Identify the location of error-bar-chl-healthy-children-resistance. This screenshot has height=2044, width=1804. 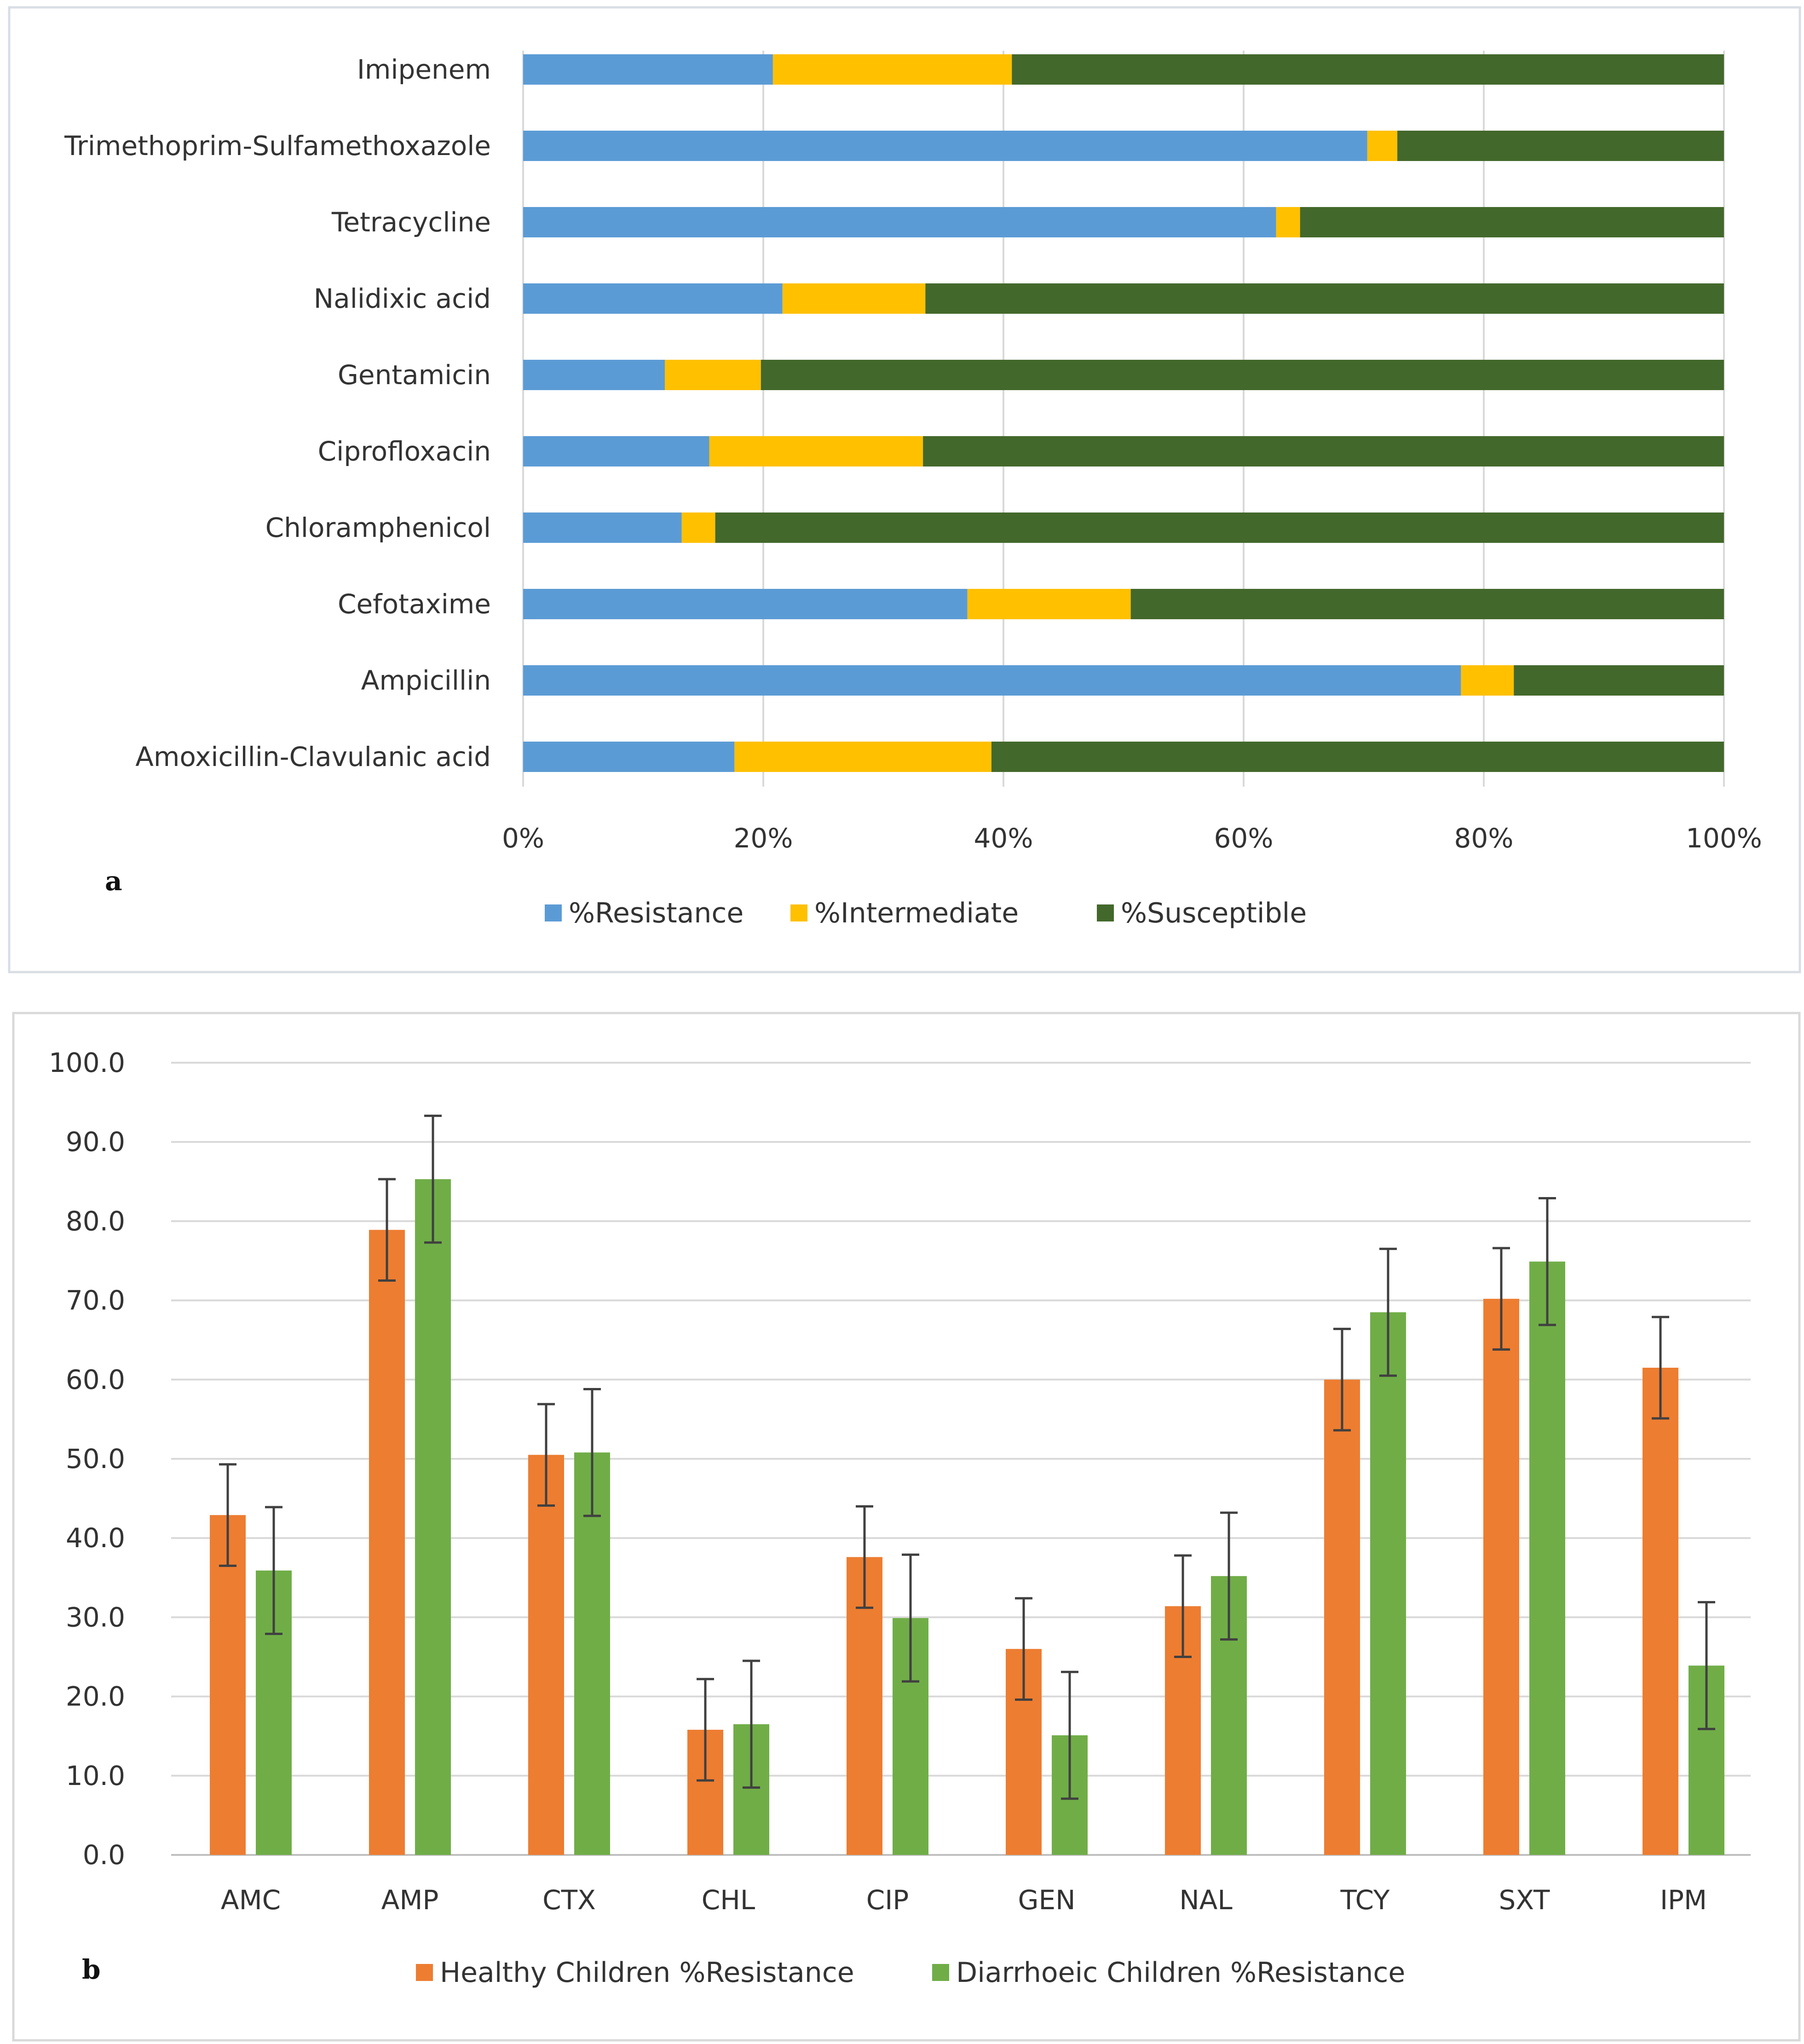
(705, 1730).